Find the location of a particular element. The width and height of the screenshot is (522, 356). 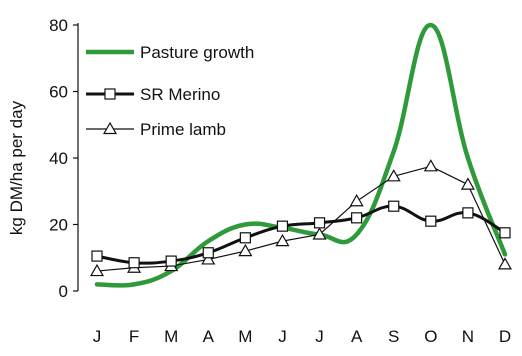

y-tick-label: 0 is located at coordinates (63, 291).